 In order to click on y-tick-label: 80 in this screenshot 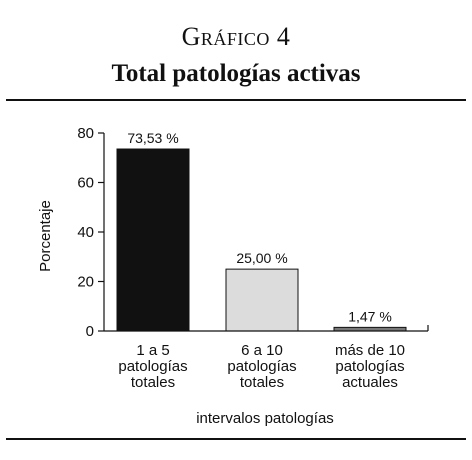, I will do `click(85, 133)`.